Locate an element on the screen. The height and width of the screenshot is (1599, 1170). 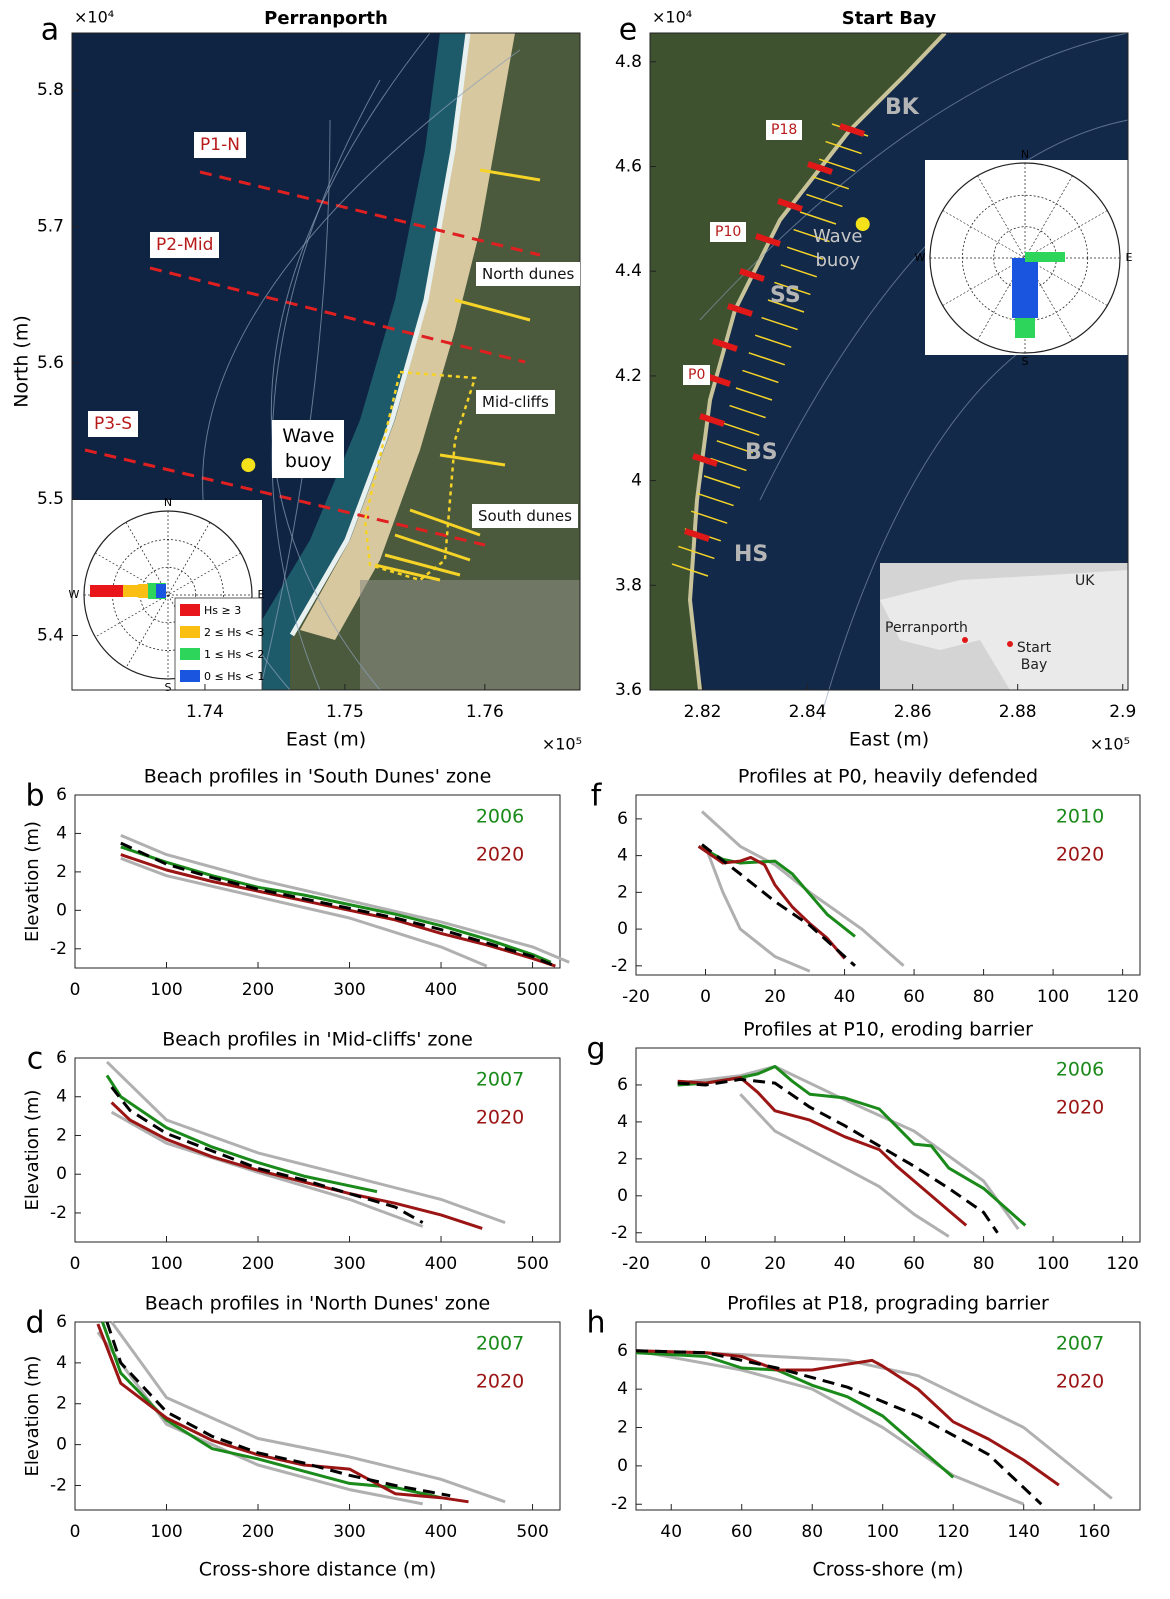
legend-label: 2006 is located at coordinates (500, 817).